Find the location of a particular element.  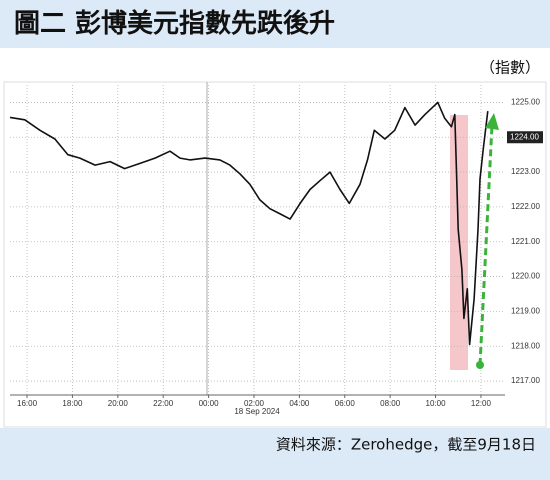

x-tick-label: 10:00 is located at coordinates (436, 403).